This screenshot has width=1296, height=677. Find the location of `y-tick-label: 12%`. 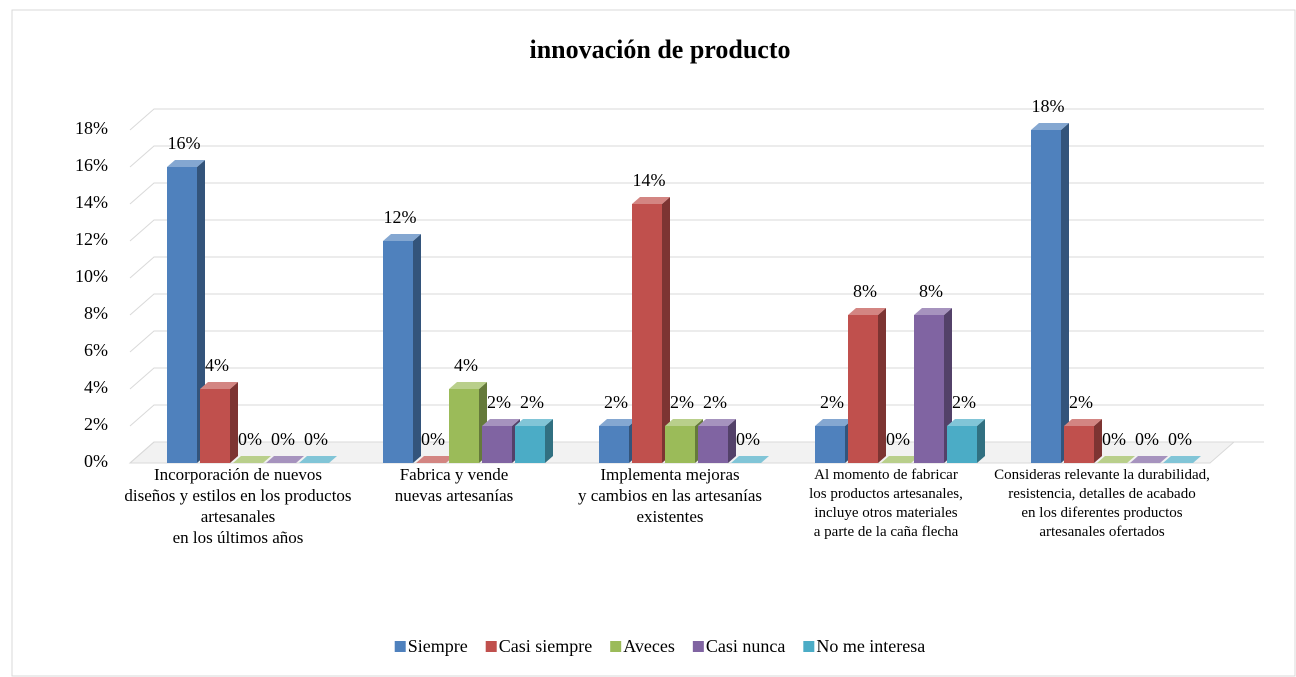

y-tick-label: 12% is located at coordinates (91, 239).